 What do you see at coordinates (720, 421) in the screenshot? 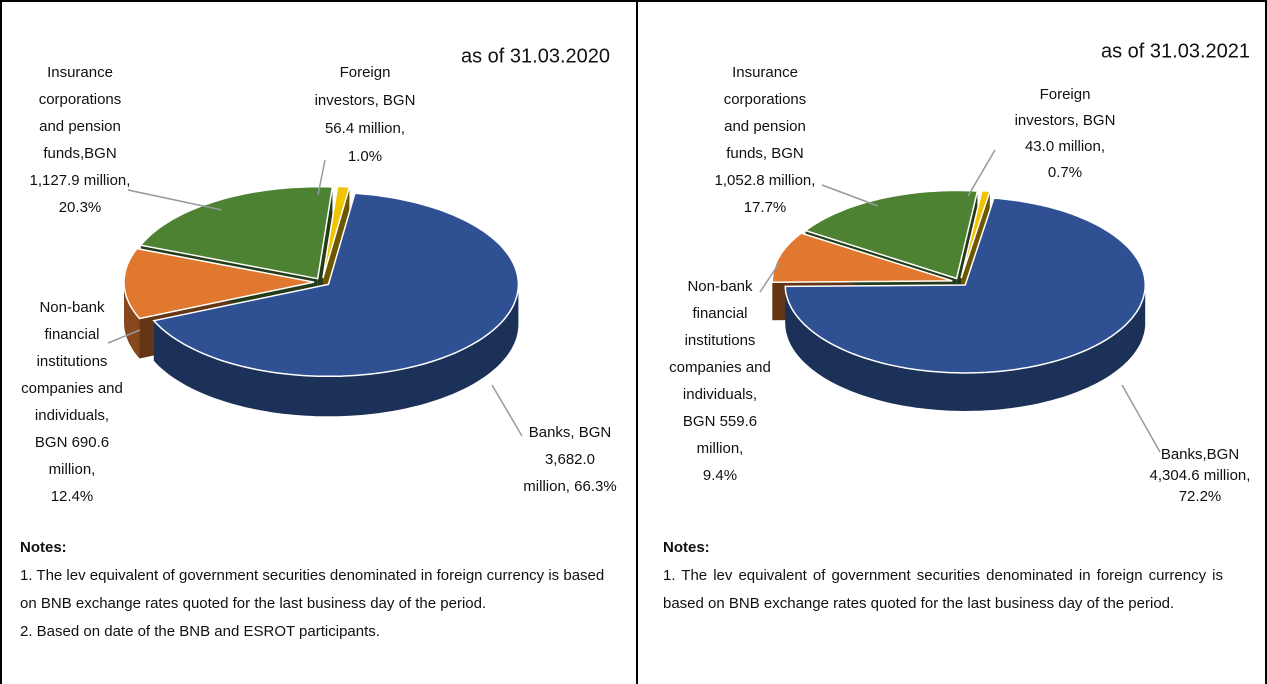
I see `data-label: BGN 559.6` at bounding box center [720, 421].